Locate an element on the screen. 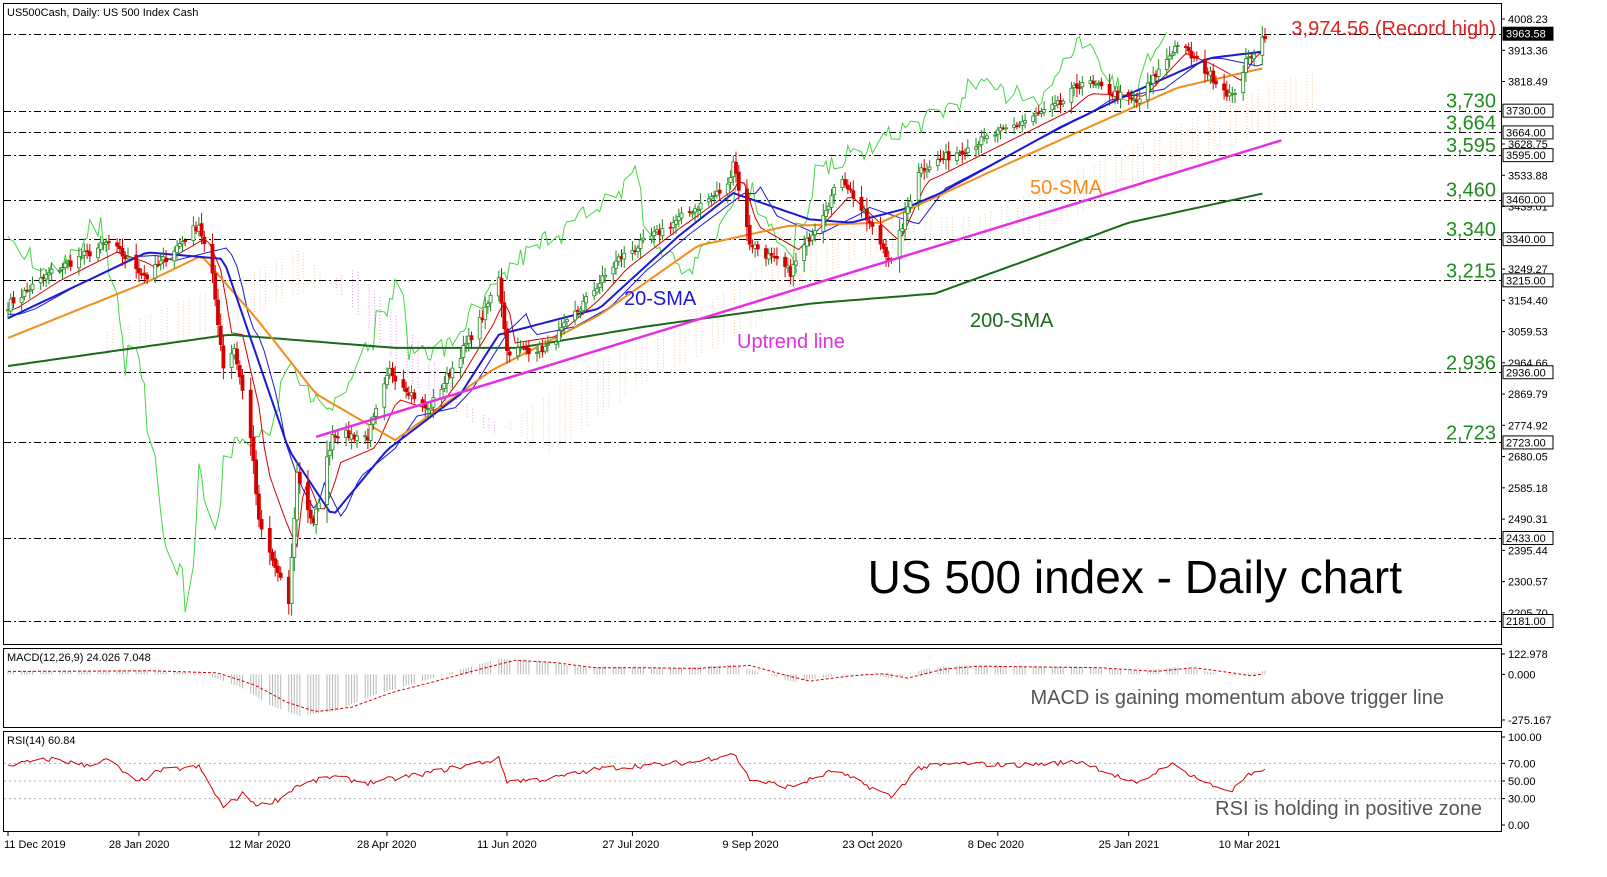 The width and height of the screenshot is (1607, 877). y-tick-label: 3533.88 is located at coordinates (1528, 176).